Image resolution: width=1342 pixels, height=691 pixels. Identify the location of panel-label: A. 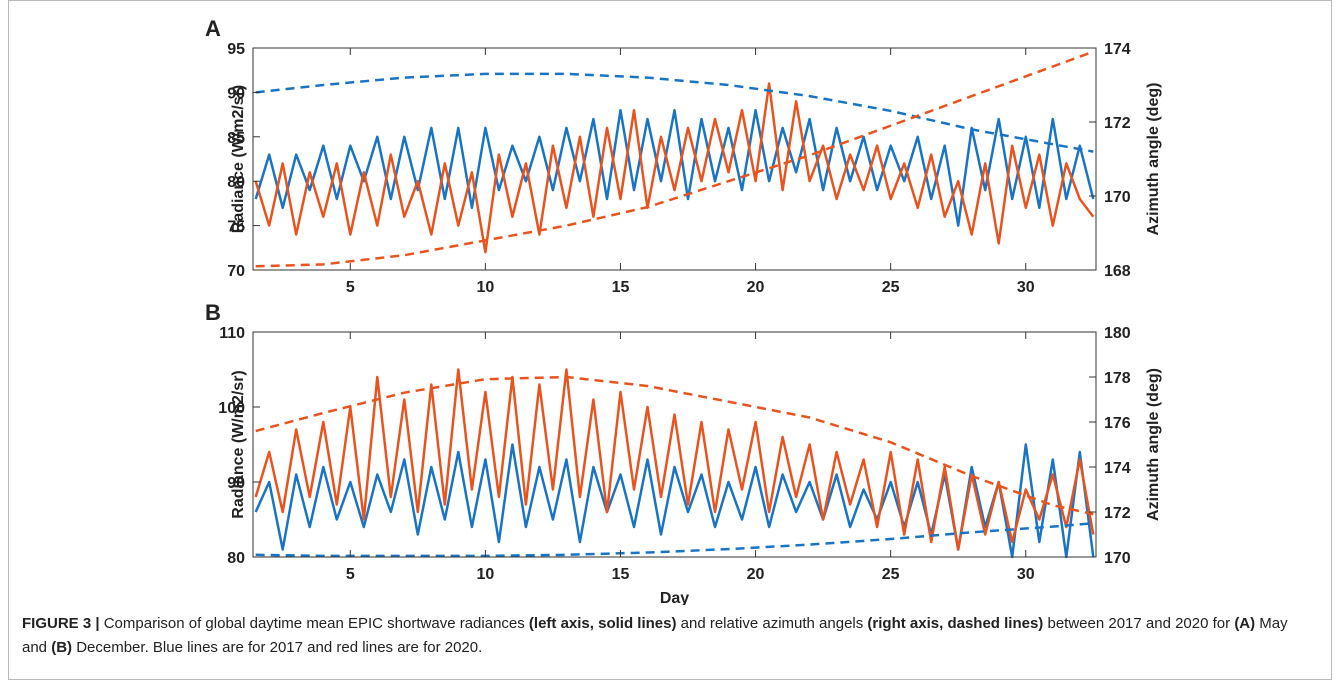
(213, 28).